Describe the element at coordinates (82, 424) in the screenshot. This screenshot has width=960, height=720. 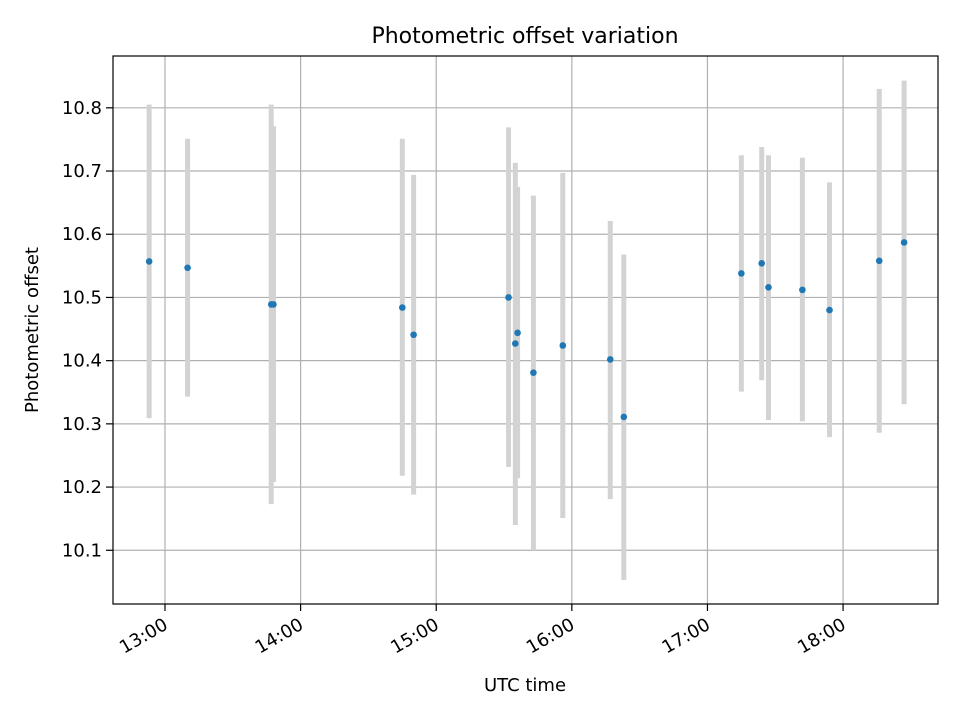
I see `y-tick-label: 10.3` at that location.